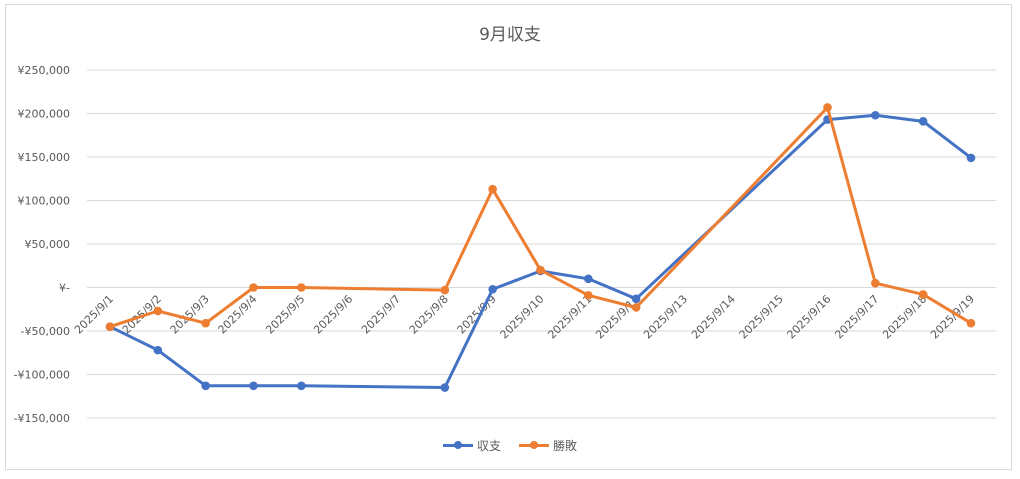  Describe the element at coordinates (42, 418) in the screenshot. I see `y-tick-label-8: -¥150,000` at that location.